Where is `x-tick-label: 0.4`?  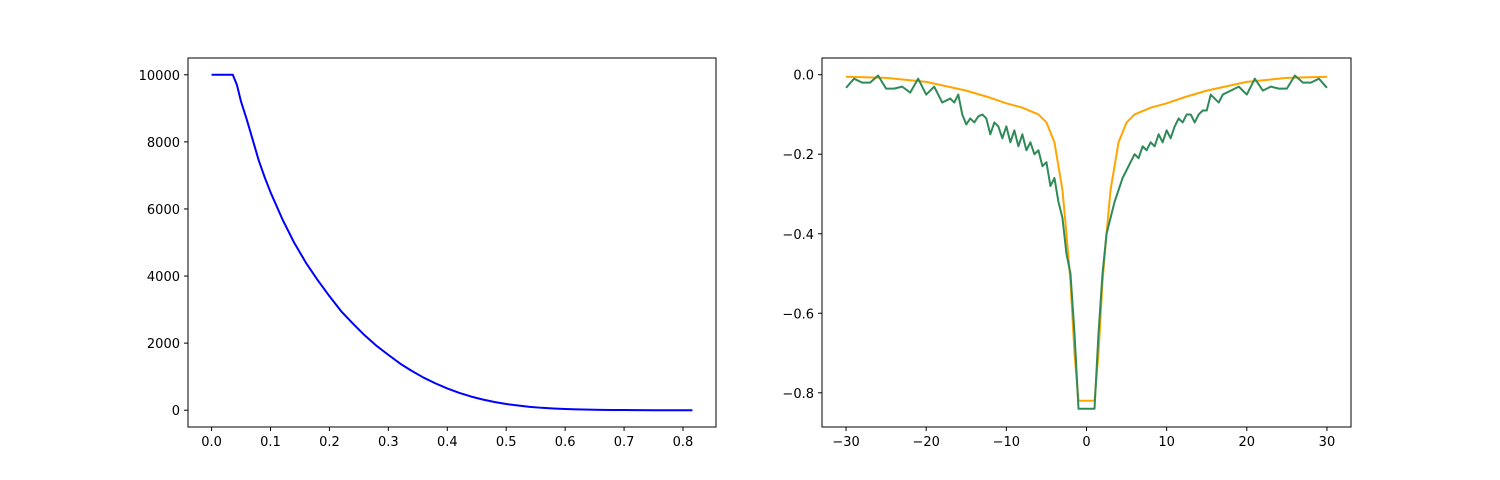 x-tick-label: 0.4 is located at coordinates (447, 442).